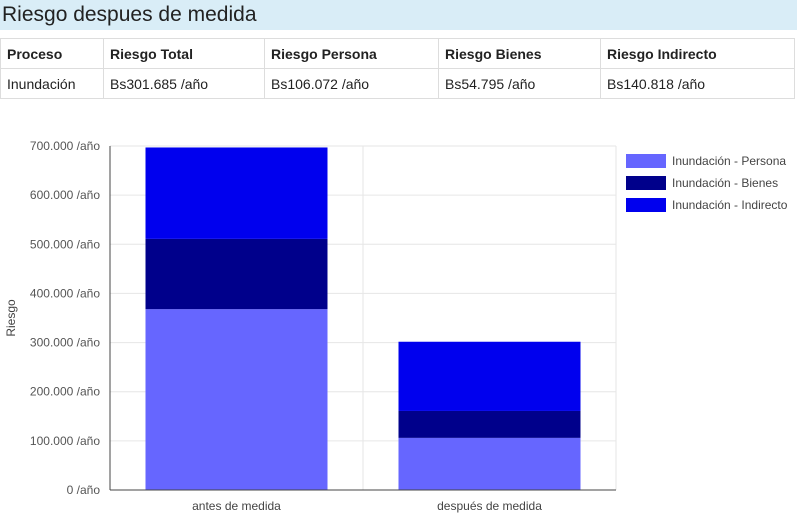  I want to click on y-tick-label: 300.000 /año, so click(65, 343).